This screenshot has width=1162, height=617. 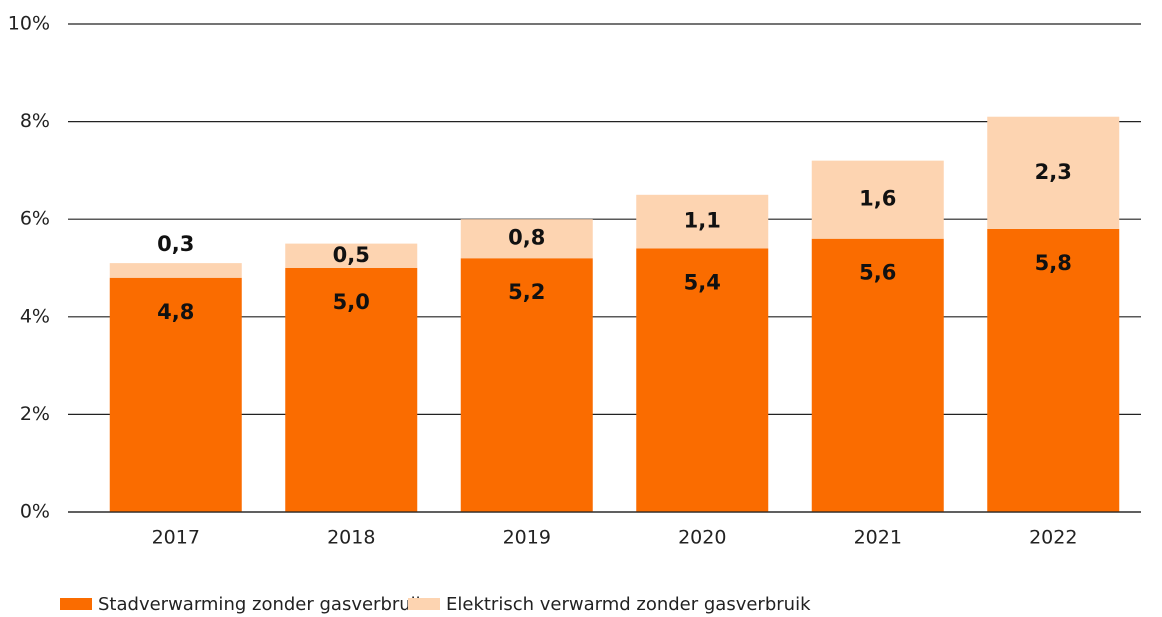 I want to click on legend-label: Stadverwarming zonder gasverbruik, so click(x=262, y=604).